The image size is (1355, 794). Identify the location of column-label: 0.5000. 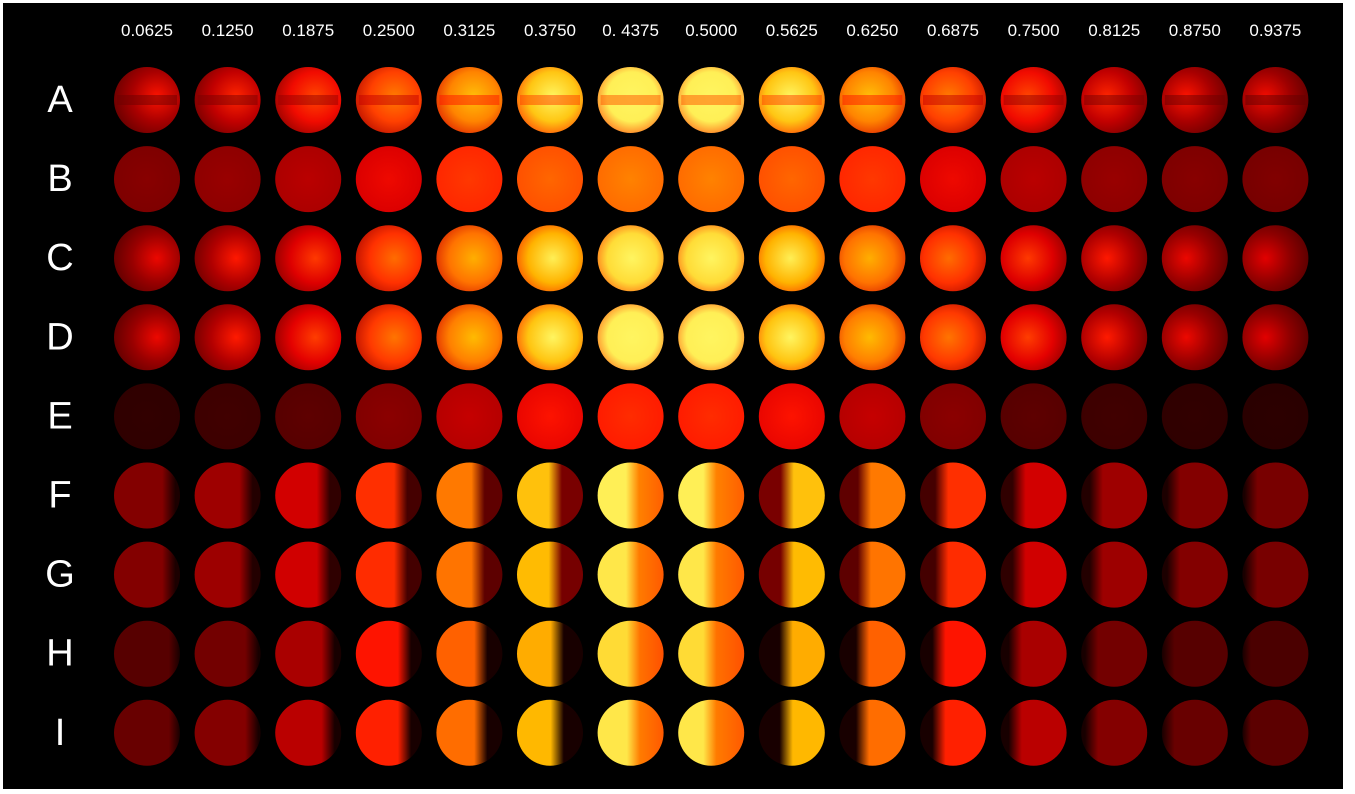
(711, 30).